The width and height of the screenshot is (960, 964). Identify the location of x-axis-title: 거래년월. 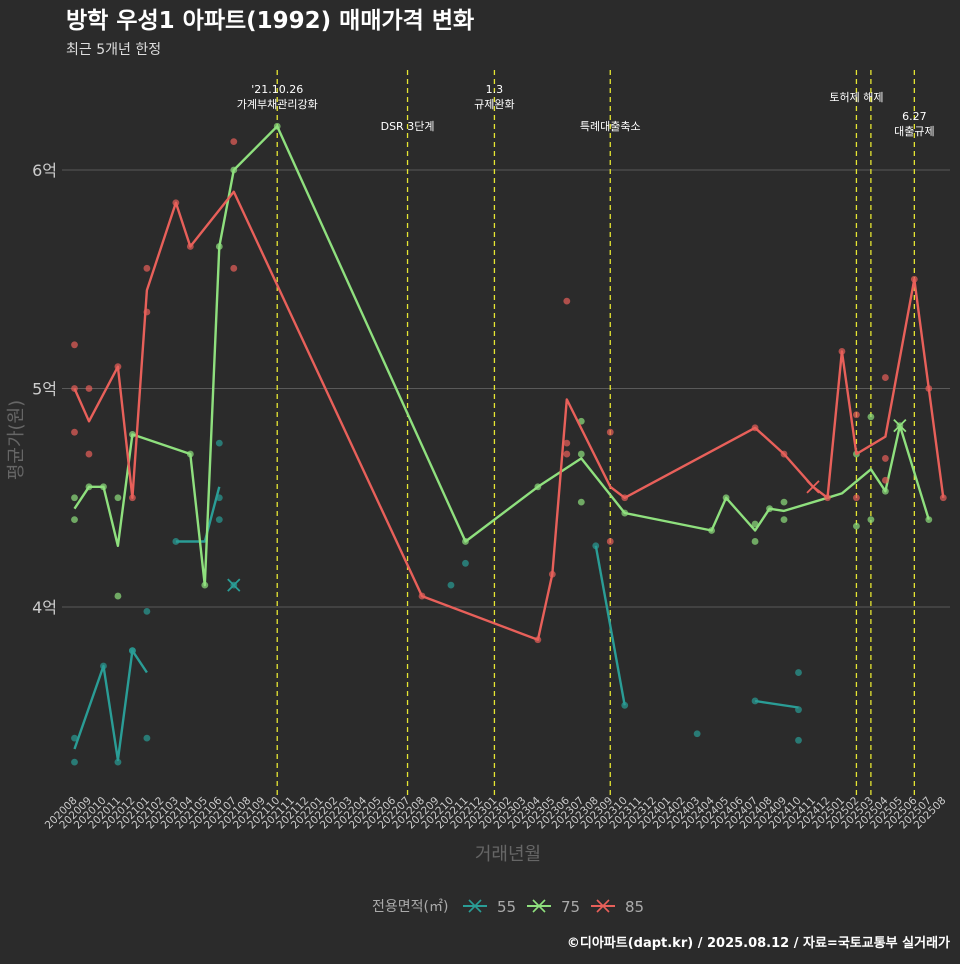
(508, 854).